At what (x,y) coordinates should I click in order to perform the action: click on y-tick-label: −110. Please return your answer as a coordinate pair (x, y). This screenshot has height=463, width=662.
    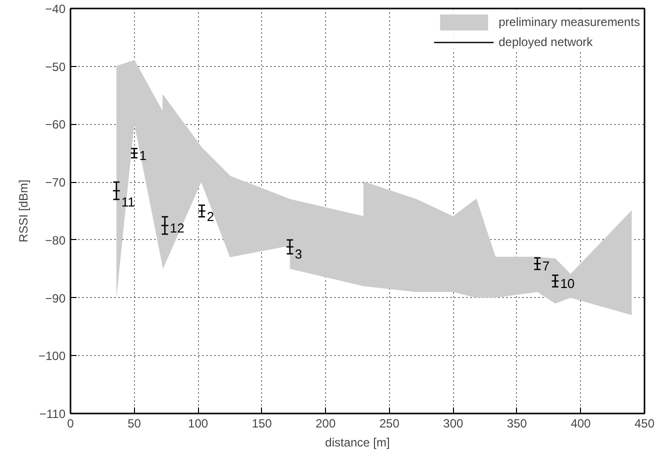
    Looking at the image, I should click on (52, 414).